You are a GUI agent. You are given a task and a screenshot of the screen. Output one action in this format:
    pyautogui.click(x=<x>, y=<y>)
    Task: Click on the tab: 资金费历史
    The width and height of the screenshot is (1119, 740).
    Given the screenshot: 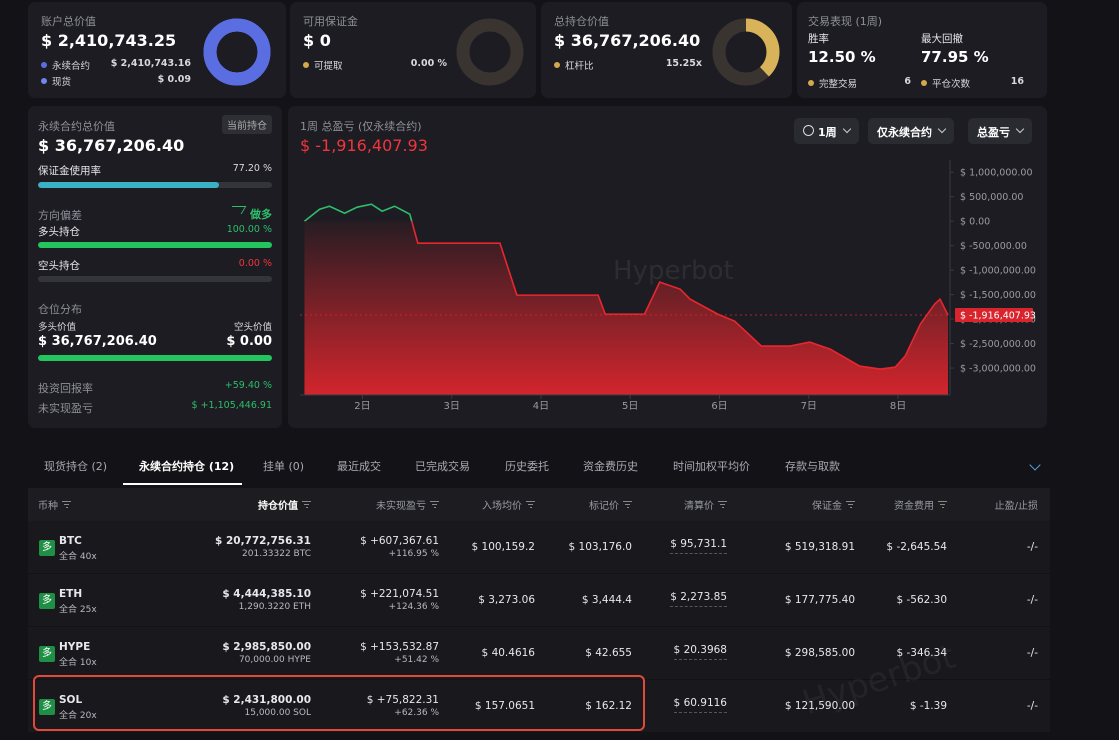 What is the action you would take?
    pyautogui.click(x=610, y=466)
    